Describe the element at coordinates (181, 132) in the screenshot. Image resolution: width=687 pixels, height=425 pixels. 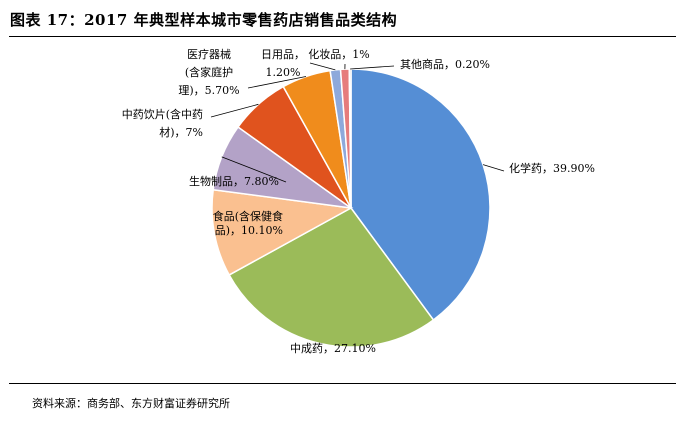
I see `data-label-line: 材)，7%` at that location.